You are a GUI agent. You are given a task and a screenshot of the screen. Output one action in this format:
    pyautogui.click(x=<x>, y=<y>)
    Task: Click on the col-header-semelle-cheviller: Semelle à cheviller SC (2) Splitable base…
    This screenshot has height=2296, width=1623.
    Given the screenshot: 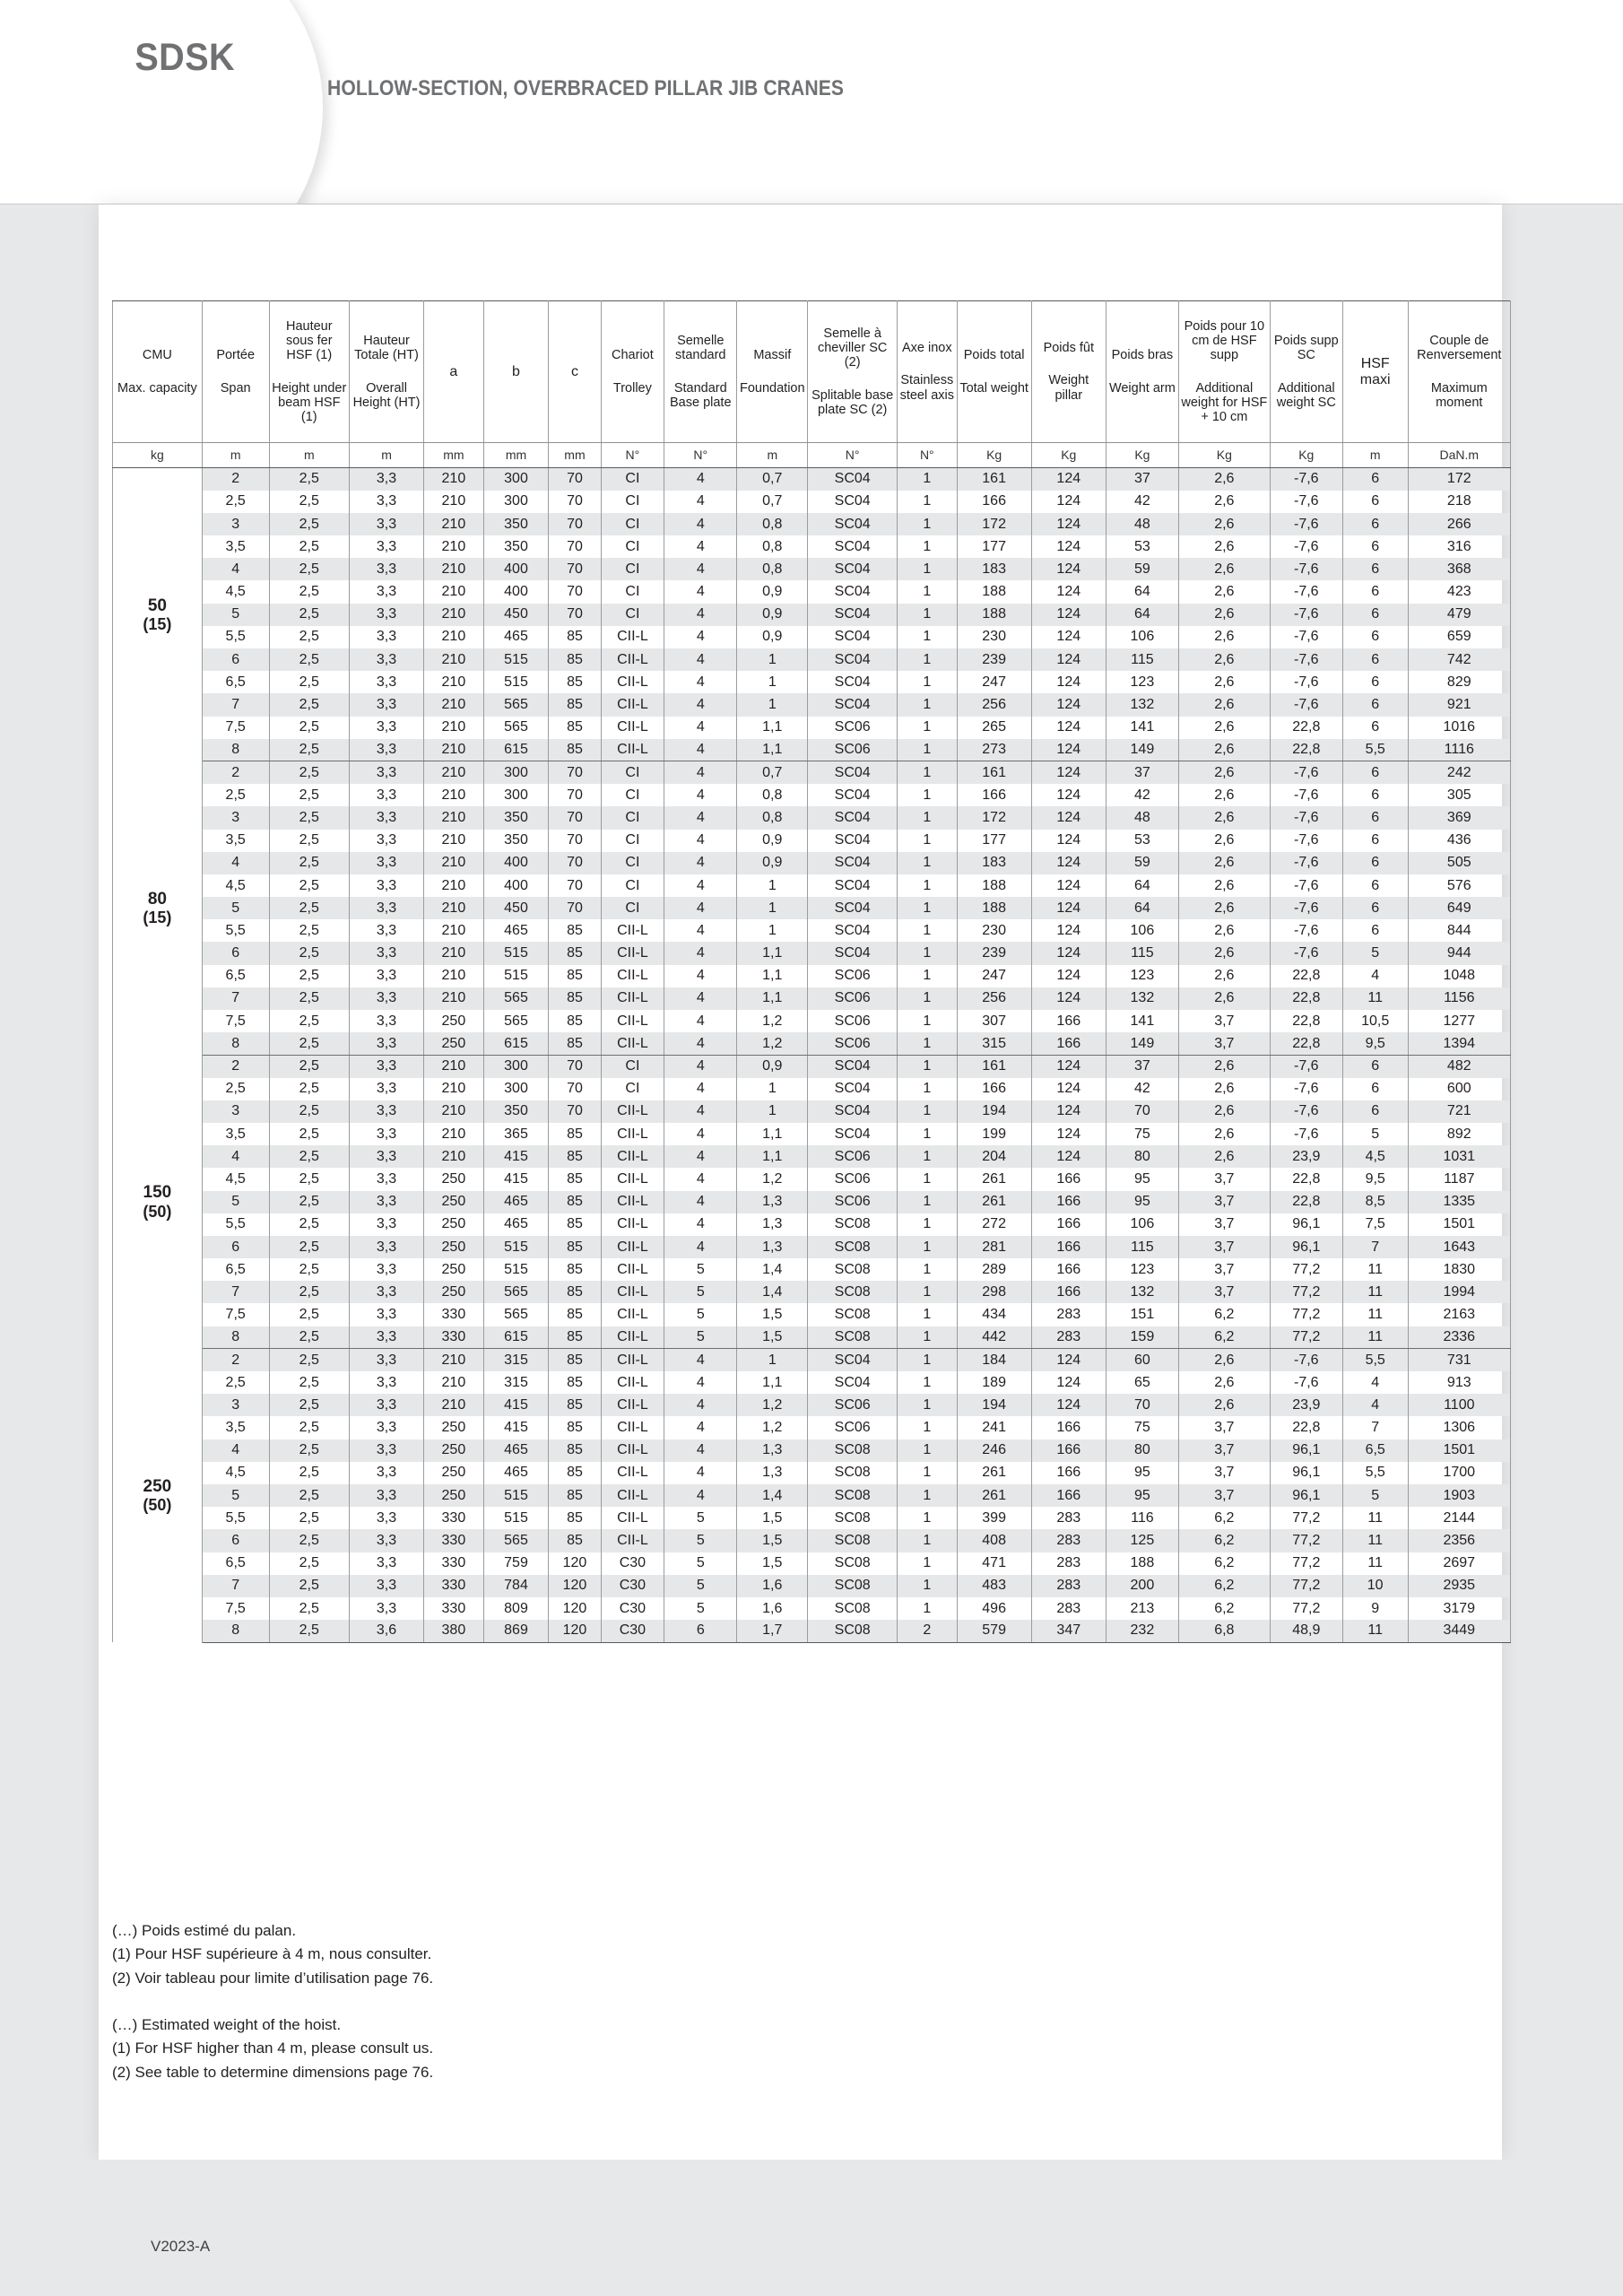 What is the action you would take?
    pyautogui.click(x=852, y=371)
    